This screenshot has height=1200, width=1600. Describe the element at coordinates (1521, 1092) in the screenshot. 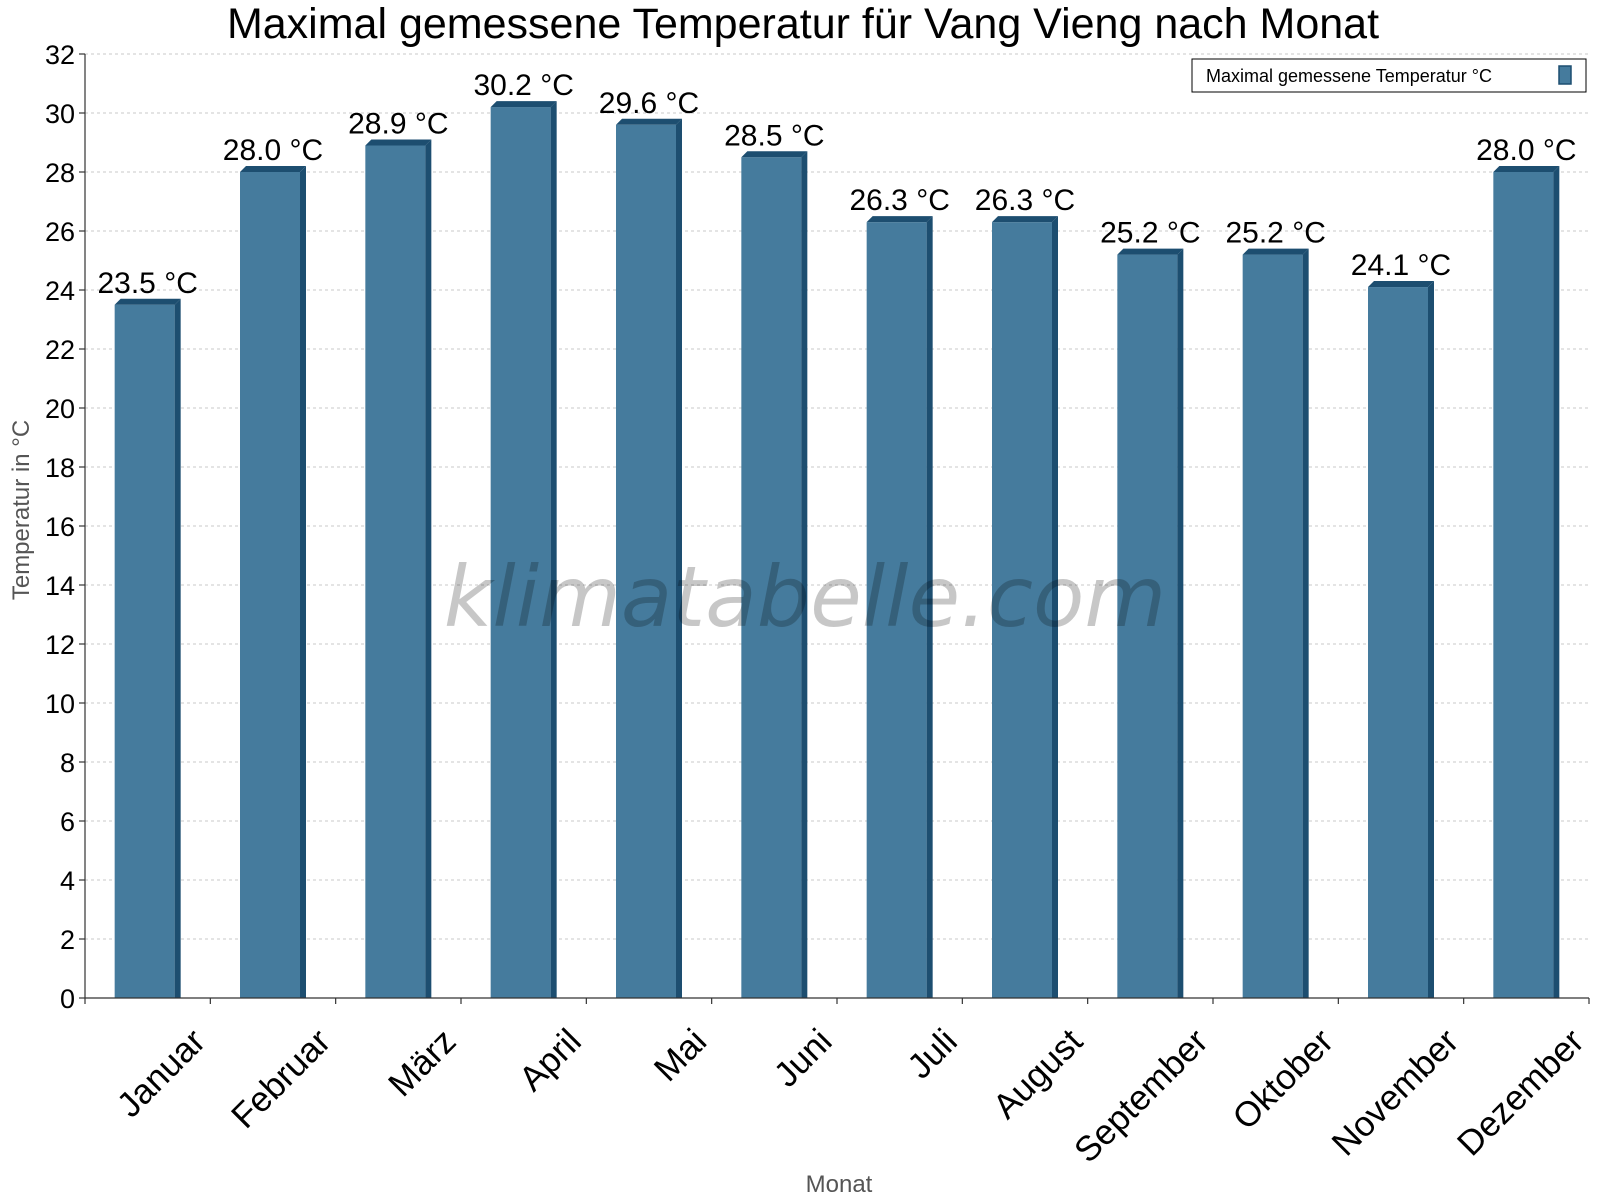

I see `x-tick-label: Dezember` at that location.